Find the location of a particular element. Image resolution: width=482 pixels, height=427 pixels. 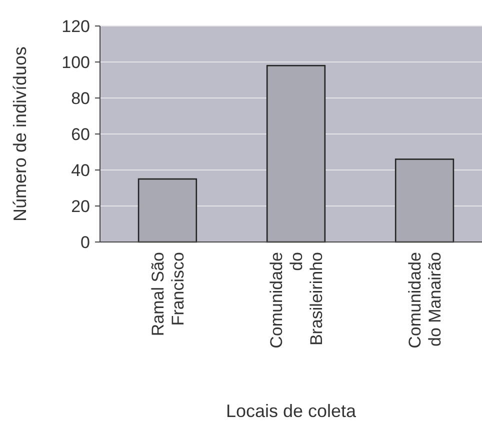

x-tick-label: Comunidade do Manairão is located at coordinates (425, 300).